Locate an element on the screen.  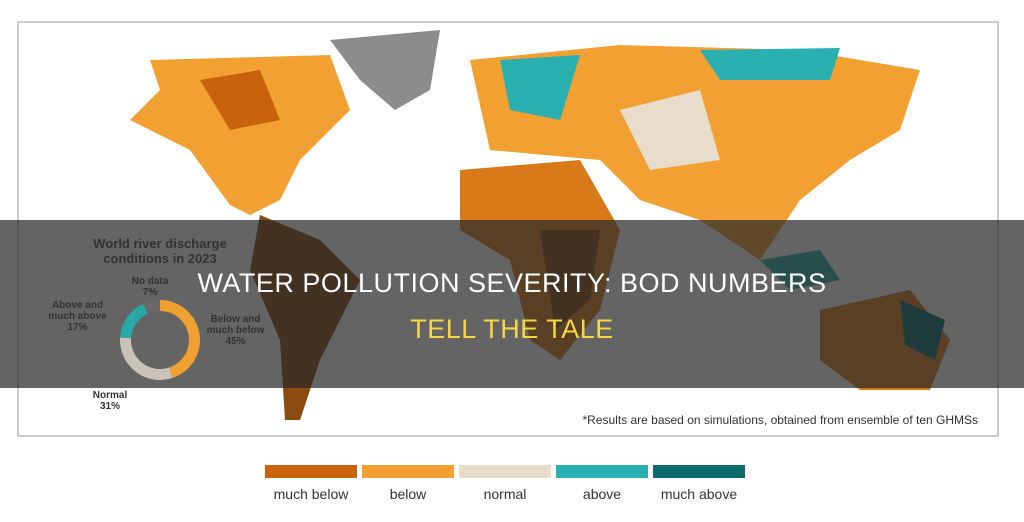
donut-label: Normal 31% is located at coordinates (110, 401).